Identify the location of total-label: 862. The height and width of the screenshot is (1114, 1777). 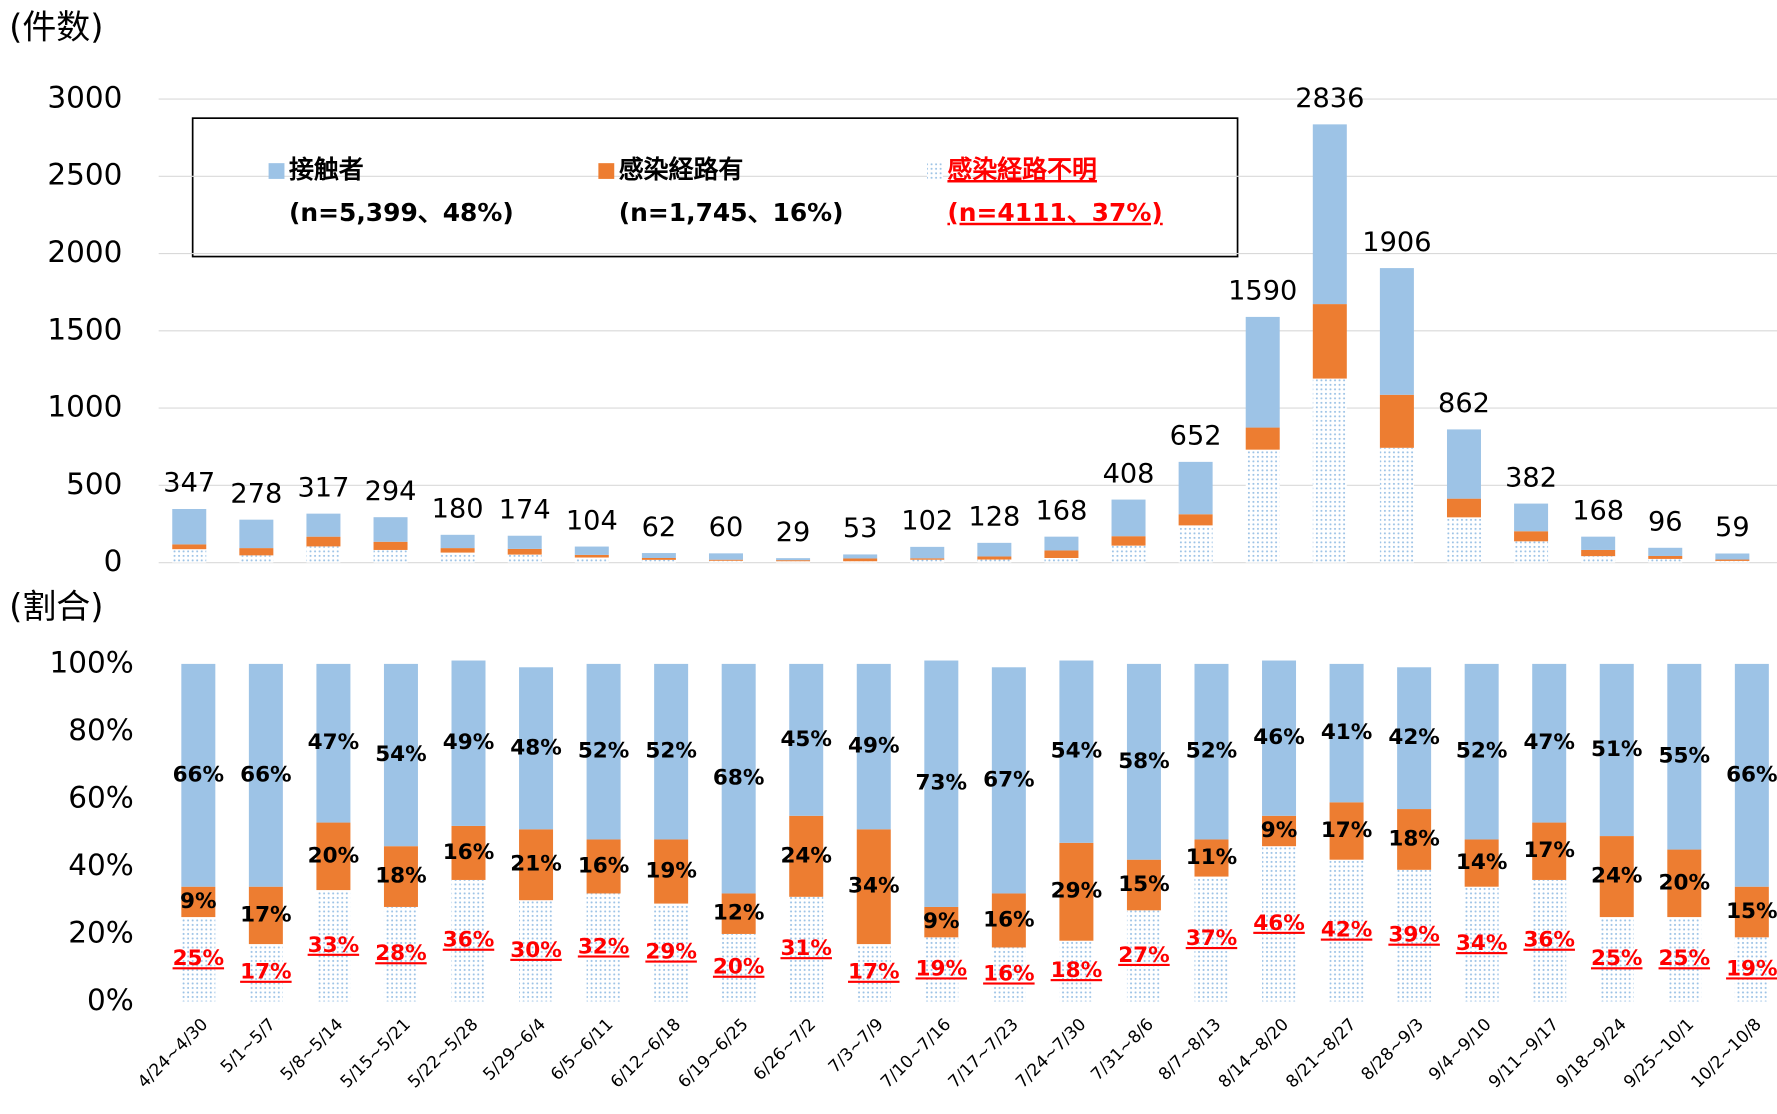
(1464, 403).